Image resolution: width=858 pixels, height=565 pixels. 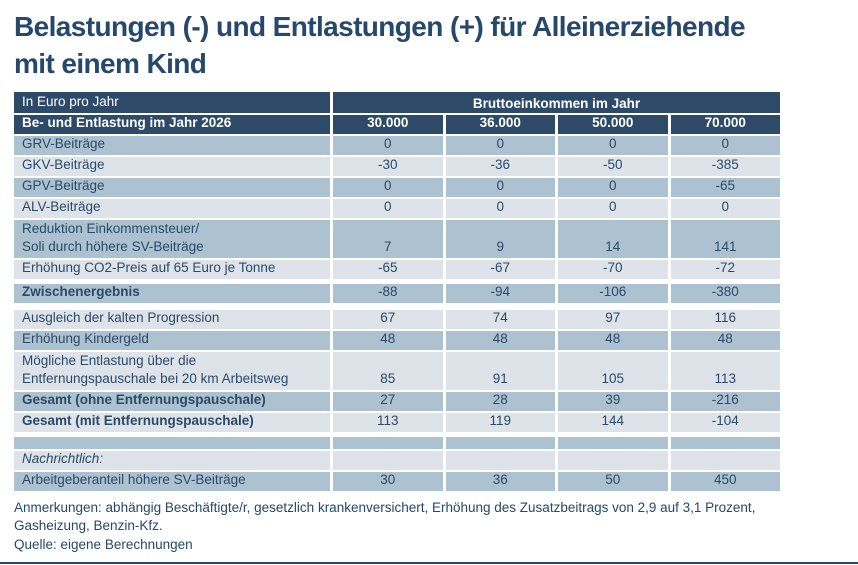 I want to click on value-cell: 119, so click(x=500, y=422).